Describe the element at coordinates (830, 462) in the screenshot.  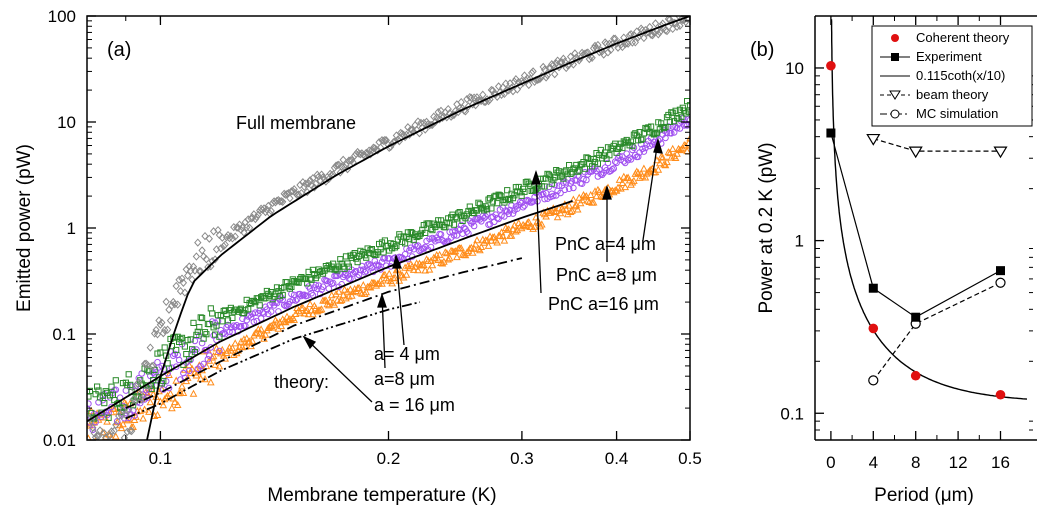
I see `panel-b-x-tick-label: 0` at that location.